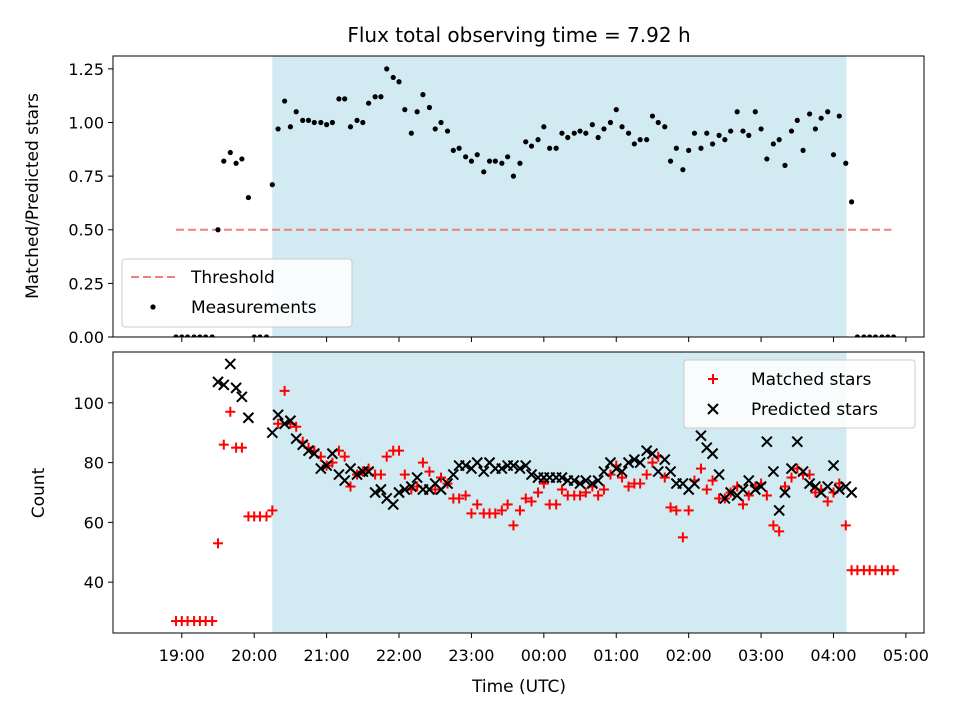 This screenshot has height=720, width=960. Describe the element at coordinates (254, 308) in the screenshot. I see `legend-measurements-label: Measurements` at that location.